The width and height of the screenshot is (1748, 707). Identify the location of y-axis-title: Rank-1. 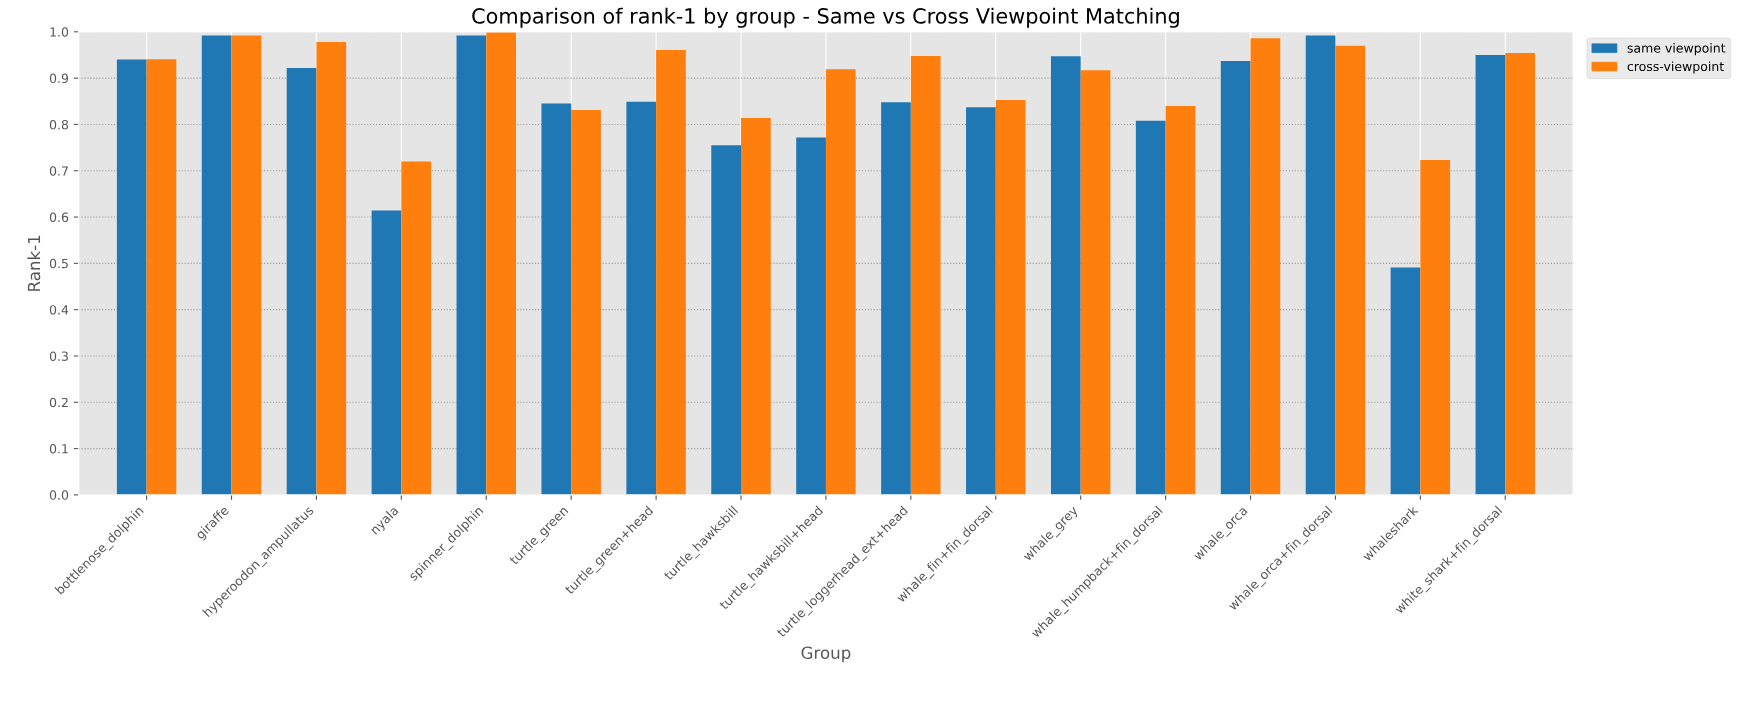
(34, 263).